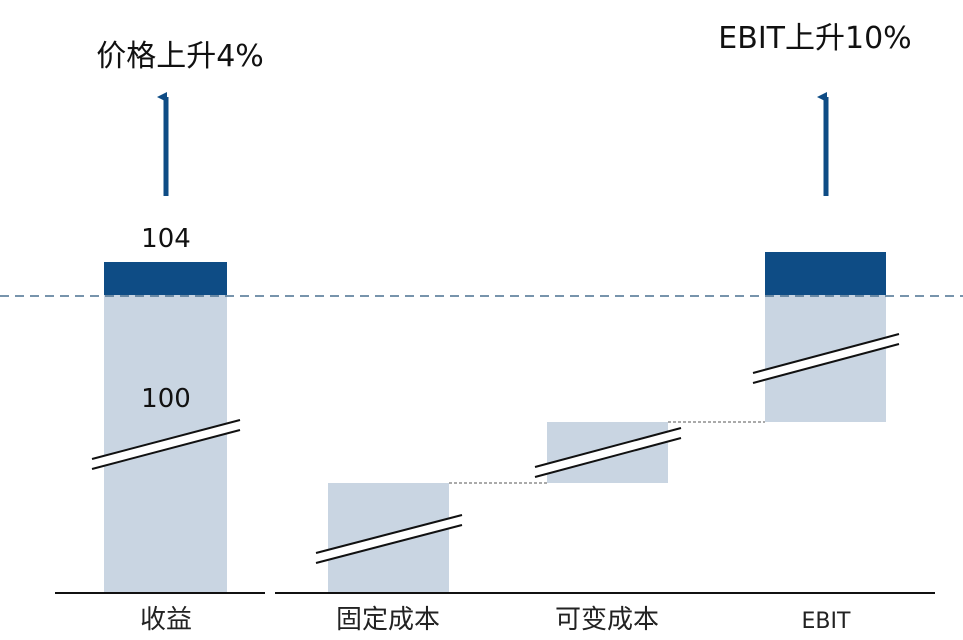 The width and height of the screenshot is (963, 640). What do you see at coordinates (814, 38) in the screenshot?
I see `title-right: EBIT上升10%` at bounding box center [814, 38].